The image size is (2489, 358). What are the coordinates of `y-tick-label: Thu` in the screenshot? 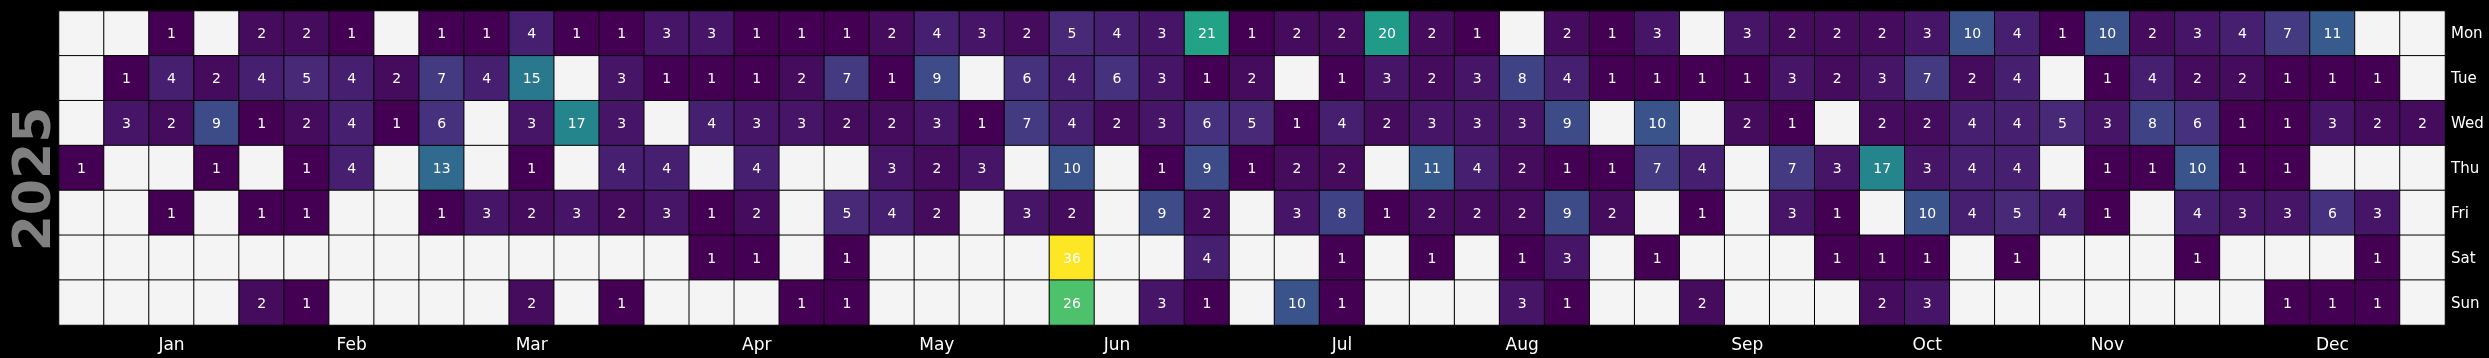 It's located at (2465, 168).